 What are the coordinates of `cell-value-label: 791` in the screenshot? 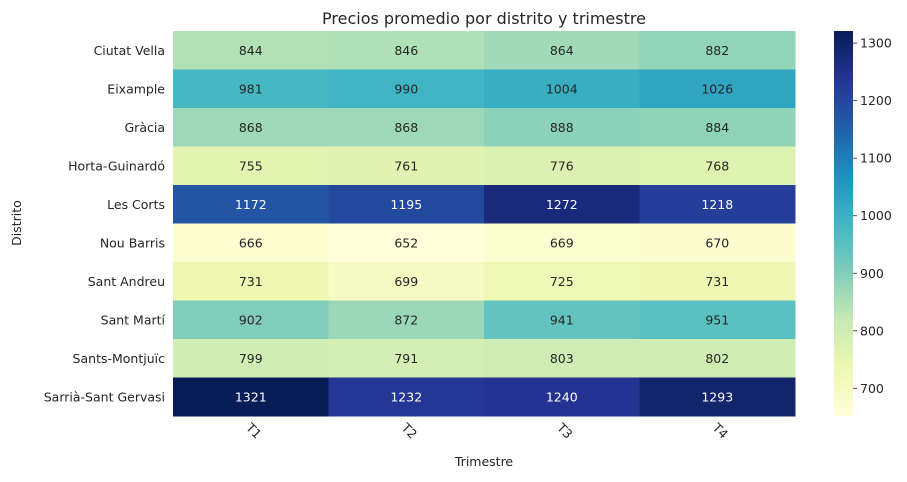 It's located at (406, 358).